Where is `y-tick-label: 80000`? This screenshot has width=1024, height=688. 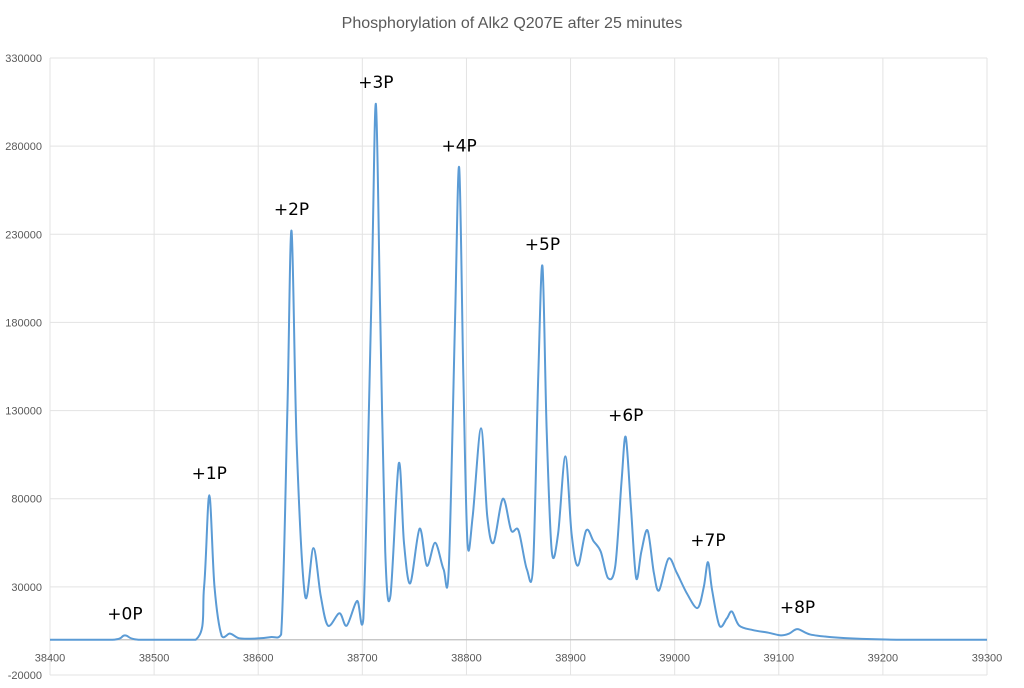 y-tick-label: 80000 is located at coordinates (26, 500).